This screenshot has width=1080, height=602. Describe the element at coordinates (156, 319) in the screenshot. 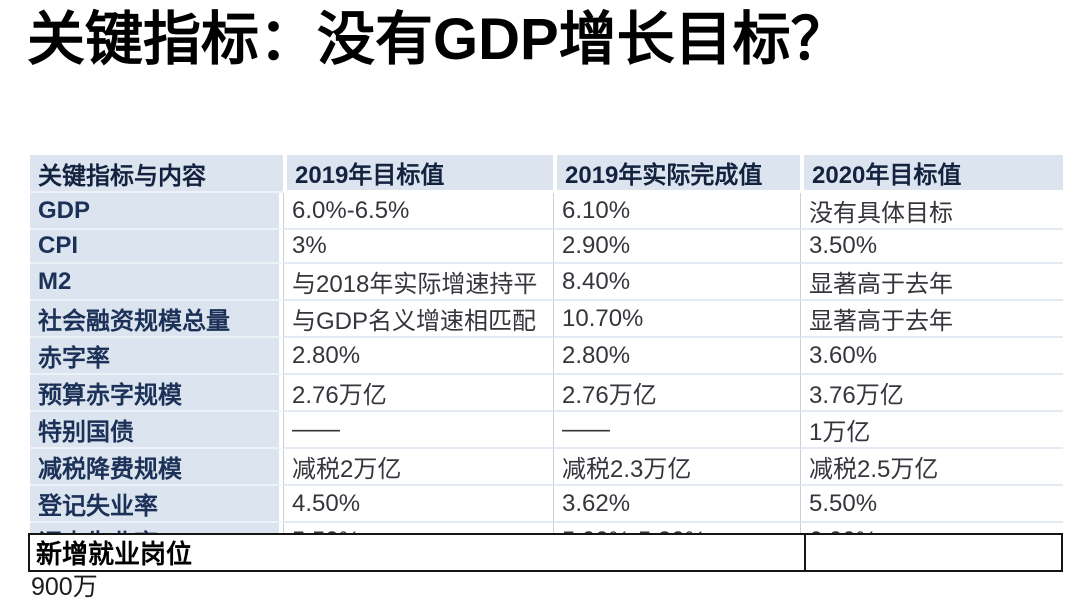

I see `row-label: 社会融资规模总量` at that location.